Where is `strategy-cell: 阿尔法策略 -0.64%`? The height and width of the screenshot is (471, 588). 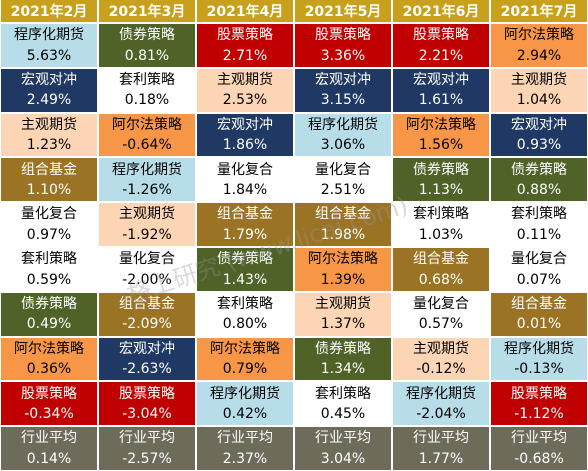 strategy-cell: 阿尔法策略 -0.64% is located at coordinates (147, 135).